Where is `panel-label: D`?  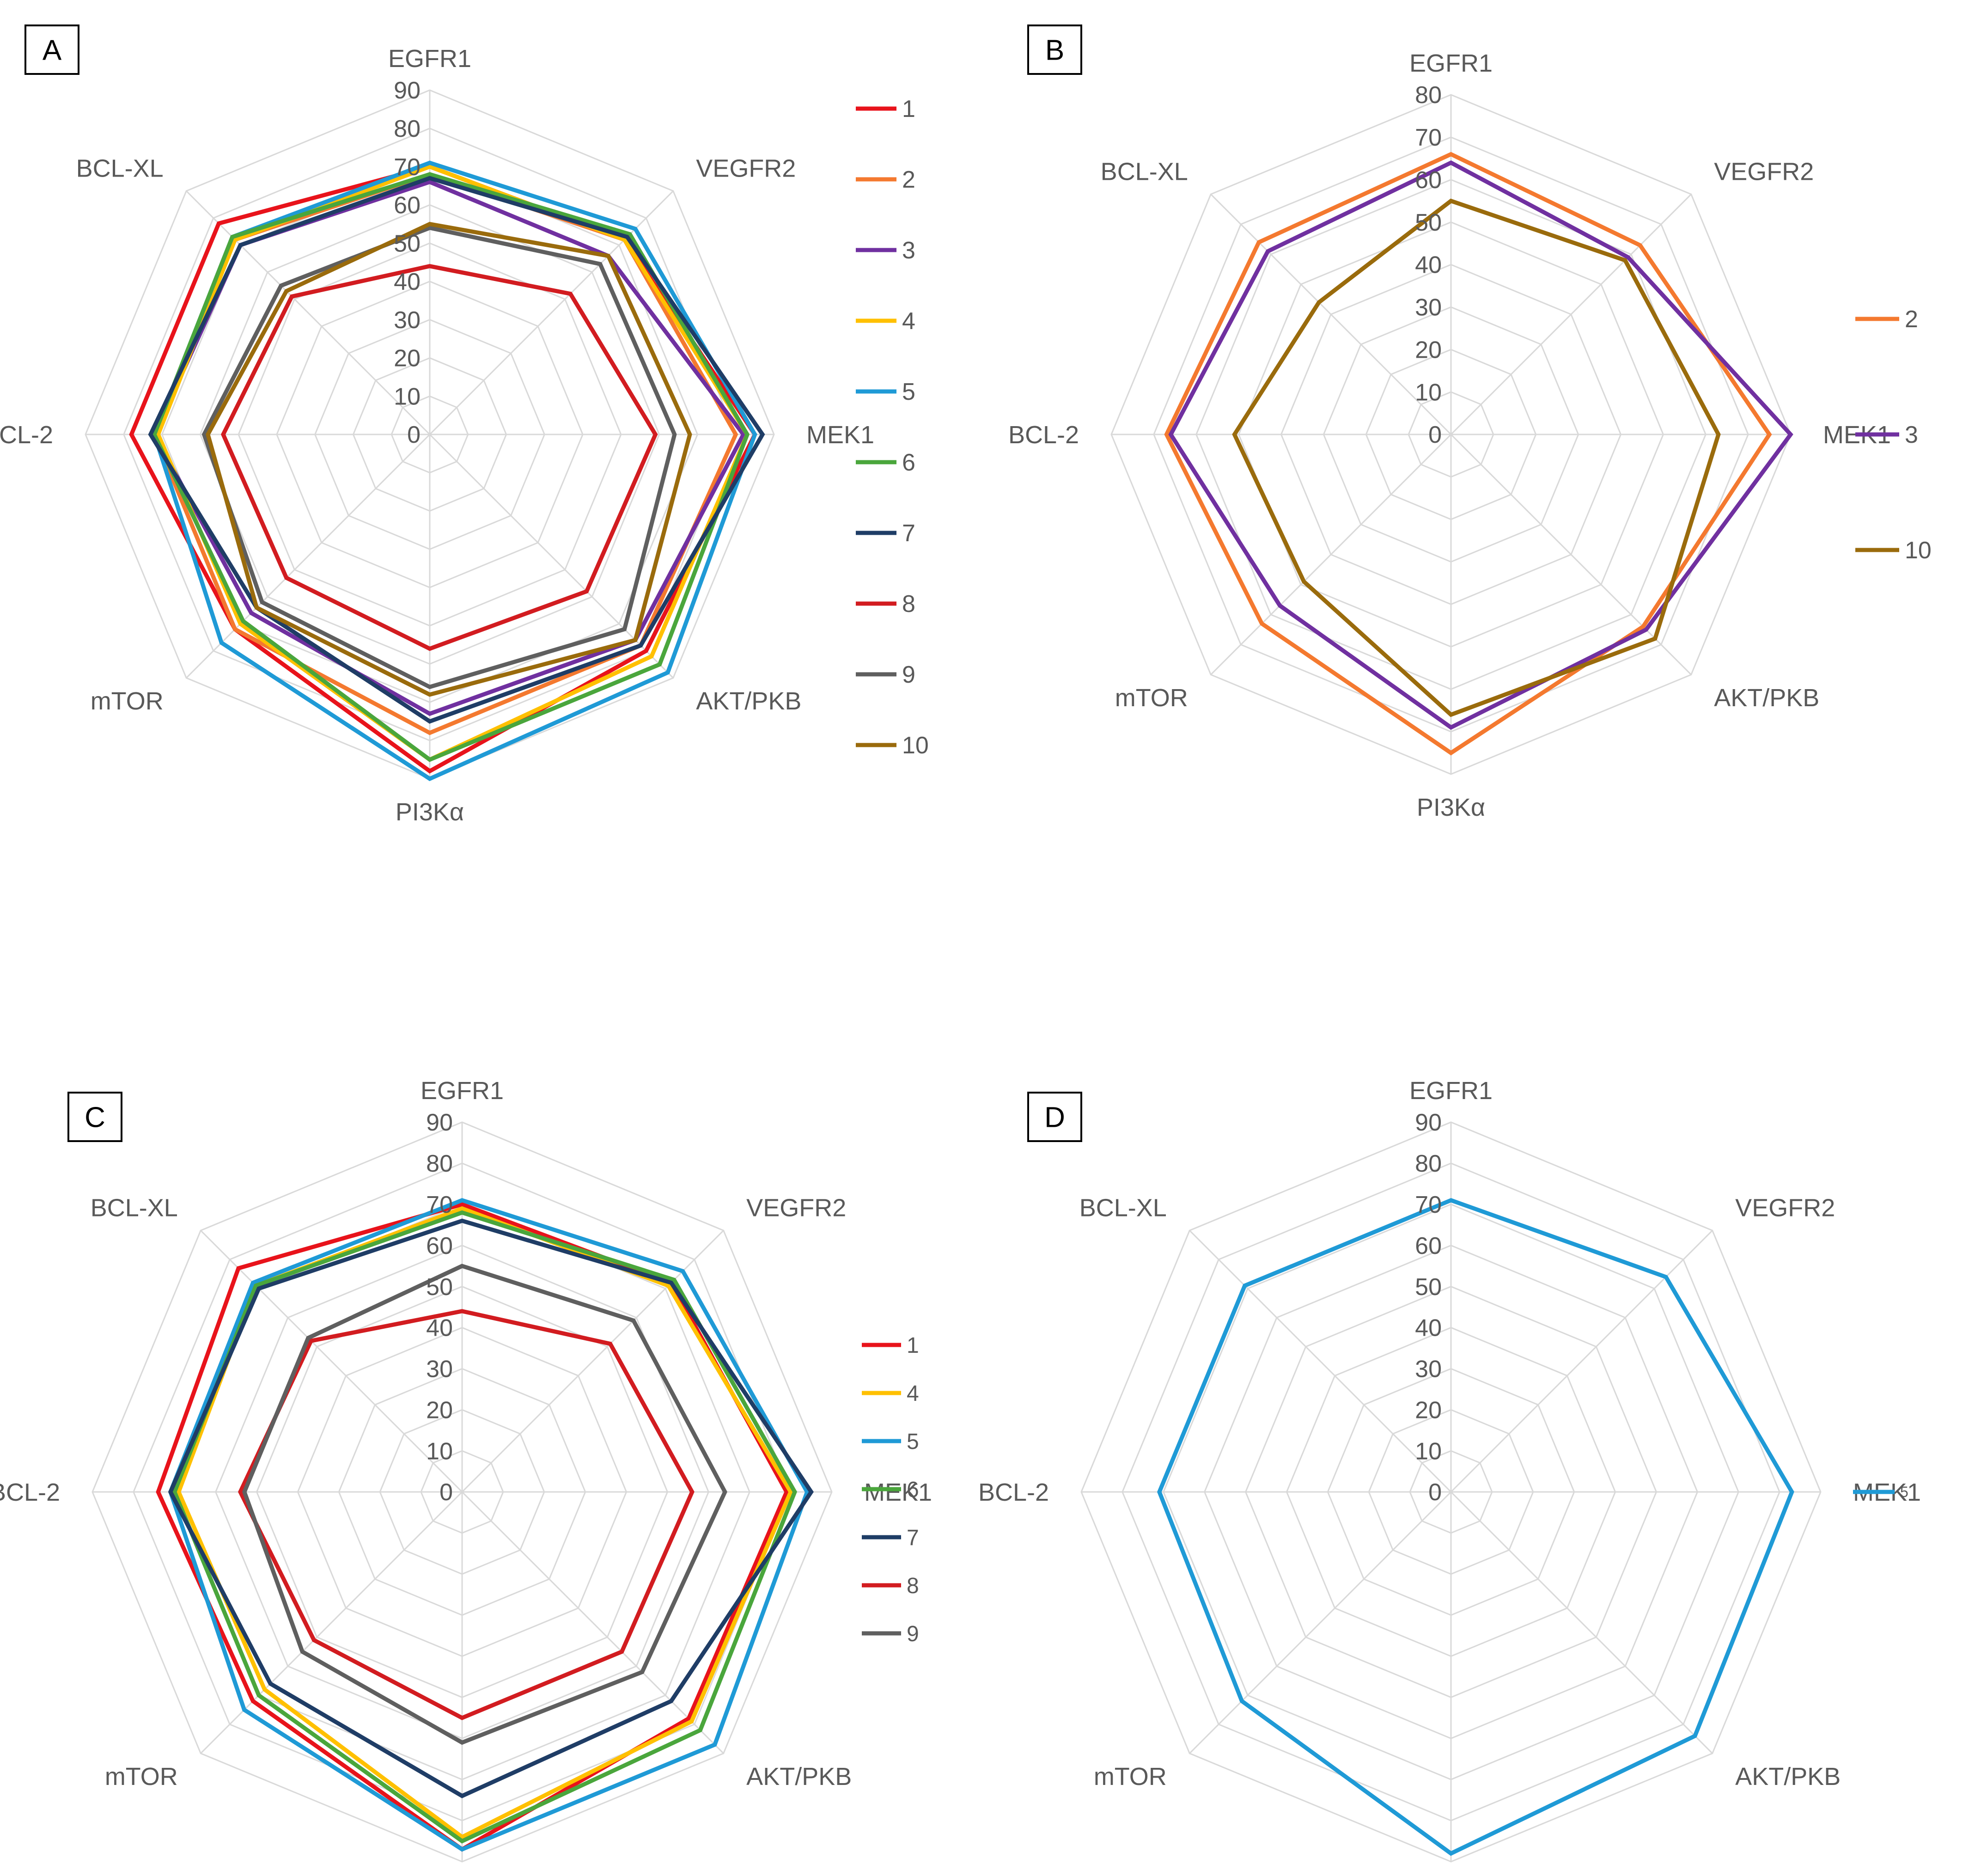
panel-label: D is located at coordinates (1054, 1118).